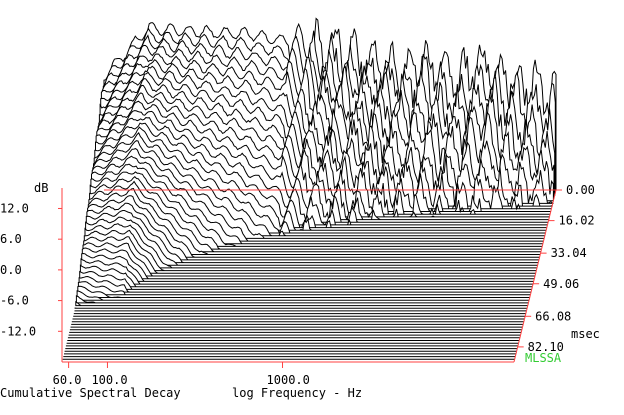 This screenshot has height=415, width=624. What do you see at coordinates (90, 393) in the screenshot?
I see `chart-title: Cumulative Spectral Decay` at bounding box center [90, 393].